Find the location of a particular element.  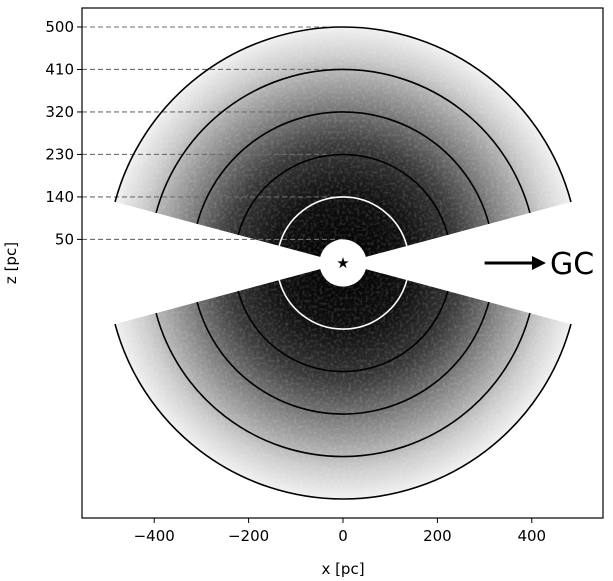

center-star-icon: ★ is located at coordinates (342, 263).